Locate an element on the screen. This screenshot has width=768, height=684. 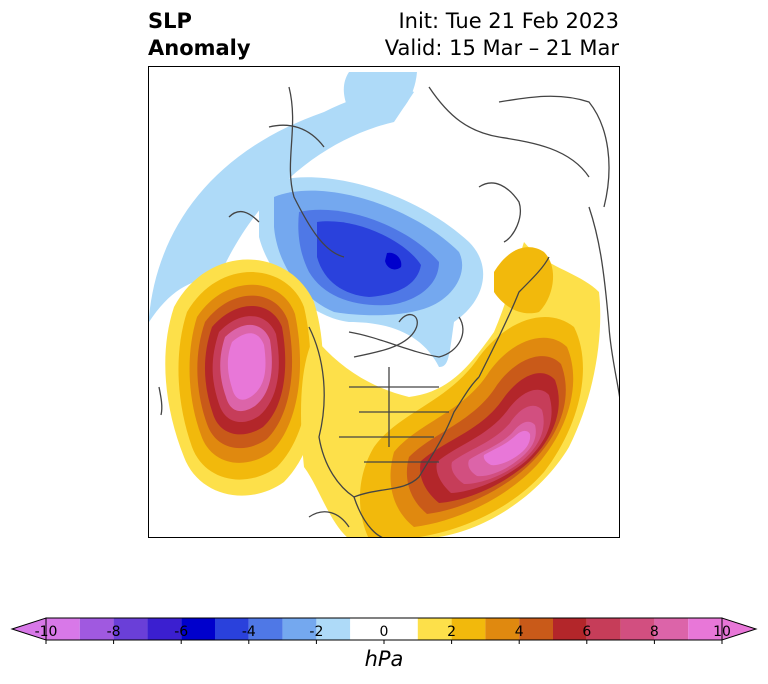
arctic-low-anomaly is located at coordinates (371, 219).